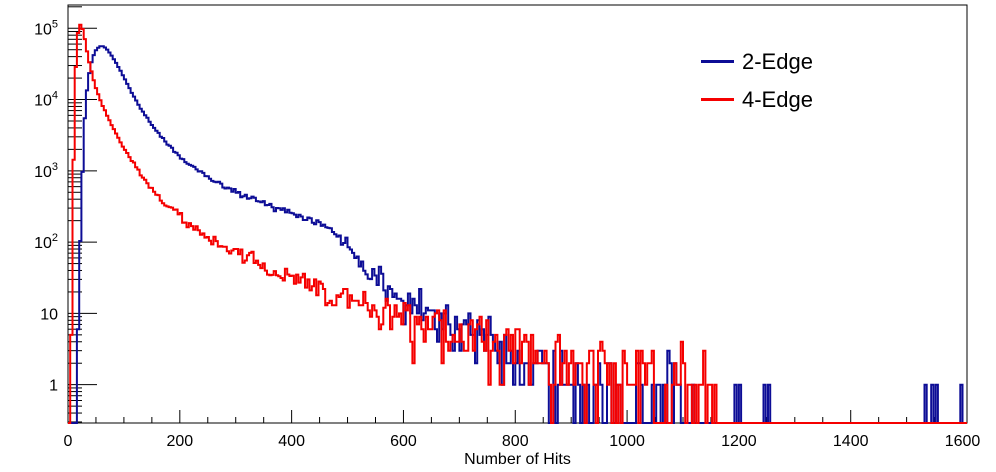 The image size is (996, 472). What do you see at coordinates (403, 441) in the screenshot?
I see `x-tick-label: 600` at bounding box center [403, 441].